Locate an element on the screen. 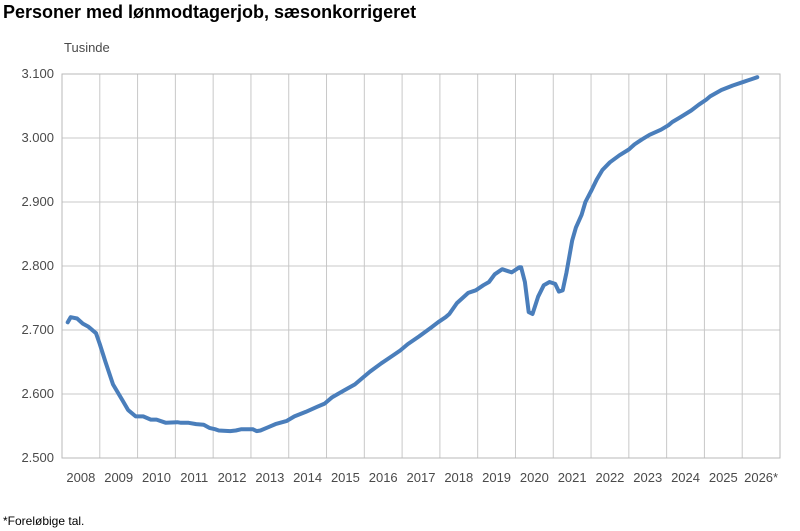 The height and width of the screenshot is (531, 800). x-tick-label: 2017 is located at coordinates (421, 477).